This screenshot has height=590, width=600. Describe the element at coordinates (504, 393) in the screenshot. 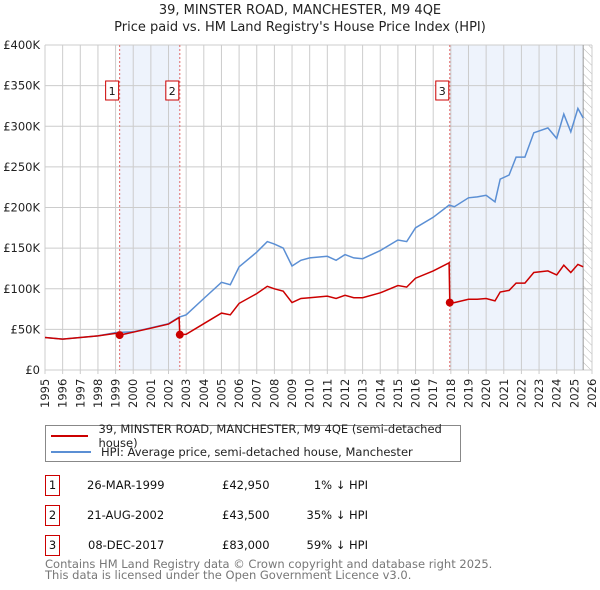

I see `x-tick-label: 2021` at that location.